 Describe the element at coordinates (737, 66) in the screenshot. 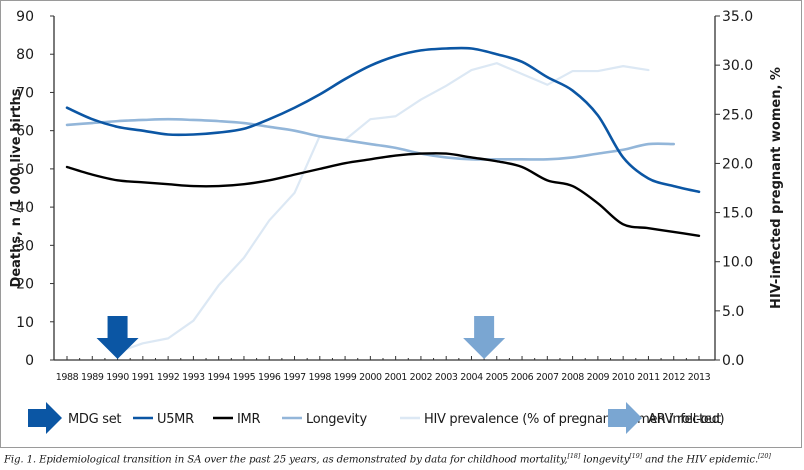

I see `y2-tick-label: 30.0` at that location.